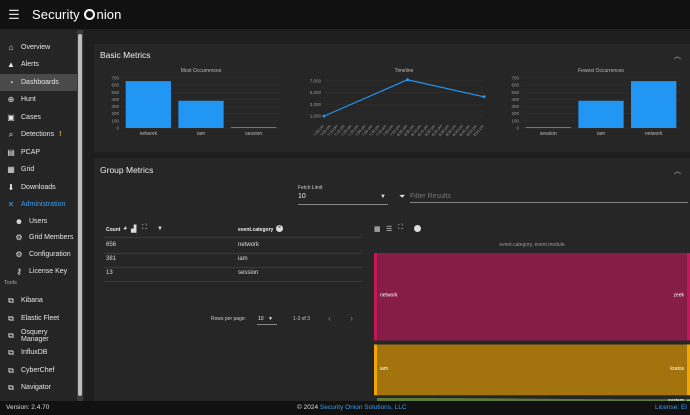 This screenshot has width=690, height=415. What do you see at coordinates (229, 319) in the screenshot?
I see `rows-per-page-label: Rows per page:` at bounding box center [229, 319].